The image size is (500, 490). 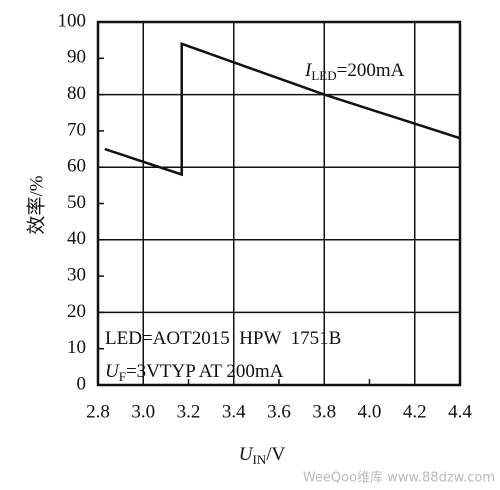 What do you see at coordinates (415, 411) in the screenshot?
I see `x-tick-label: 4.2` at bounding box center [415, 411].